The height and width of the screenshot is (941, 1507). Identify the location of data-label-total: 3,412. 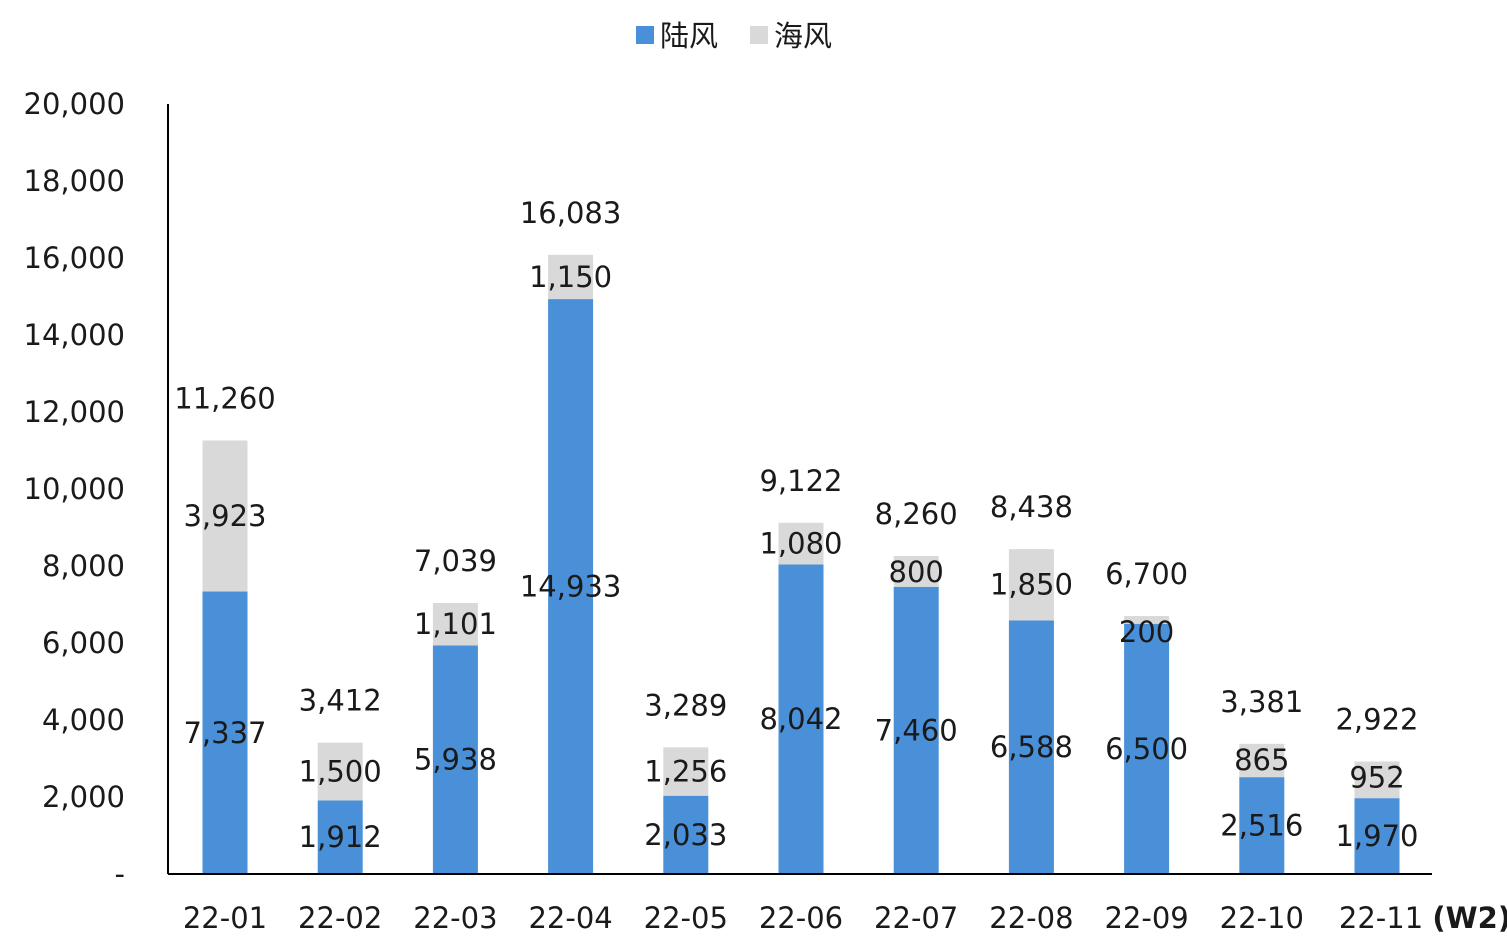
(340, 701).